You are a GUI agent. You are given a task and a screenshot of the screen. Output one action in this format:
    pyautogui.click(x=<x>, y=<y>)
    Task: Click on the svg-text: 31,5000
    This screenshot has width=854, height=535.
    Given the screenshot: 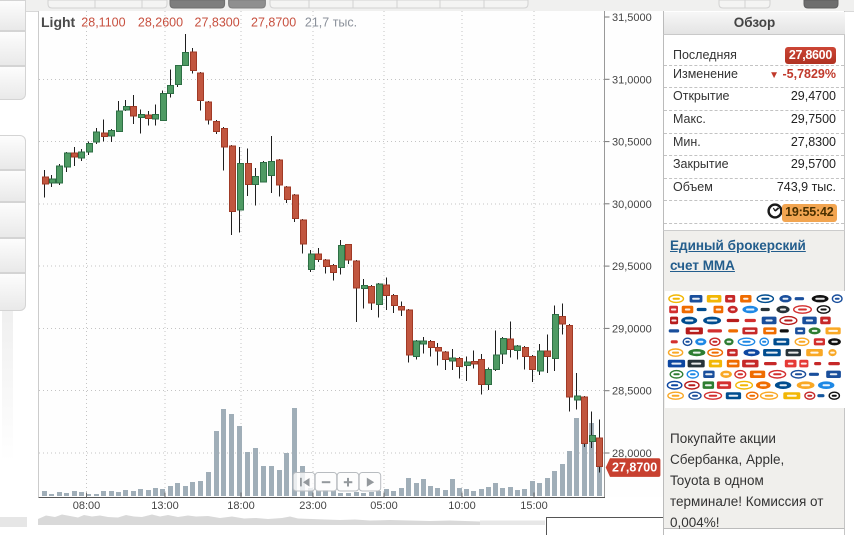 What is the action you would take?
    pyautogui.click(x=632, y=18)
    